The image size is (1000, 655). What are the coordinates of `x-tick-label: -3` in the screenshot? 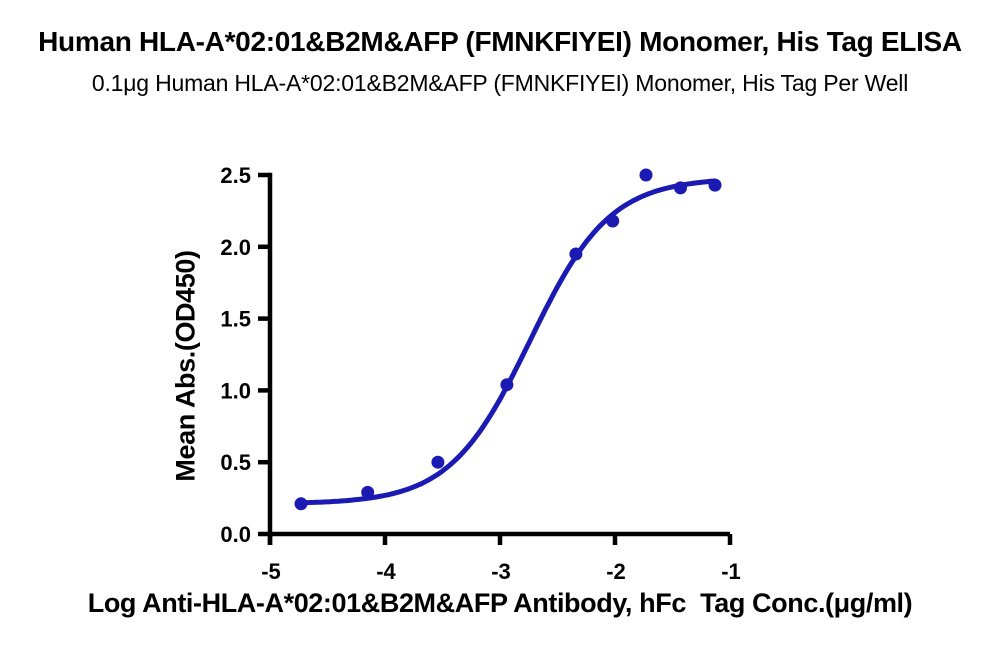 It's located at (501, 571).